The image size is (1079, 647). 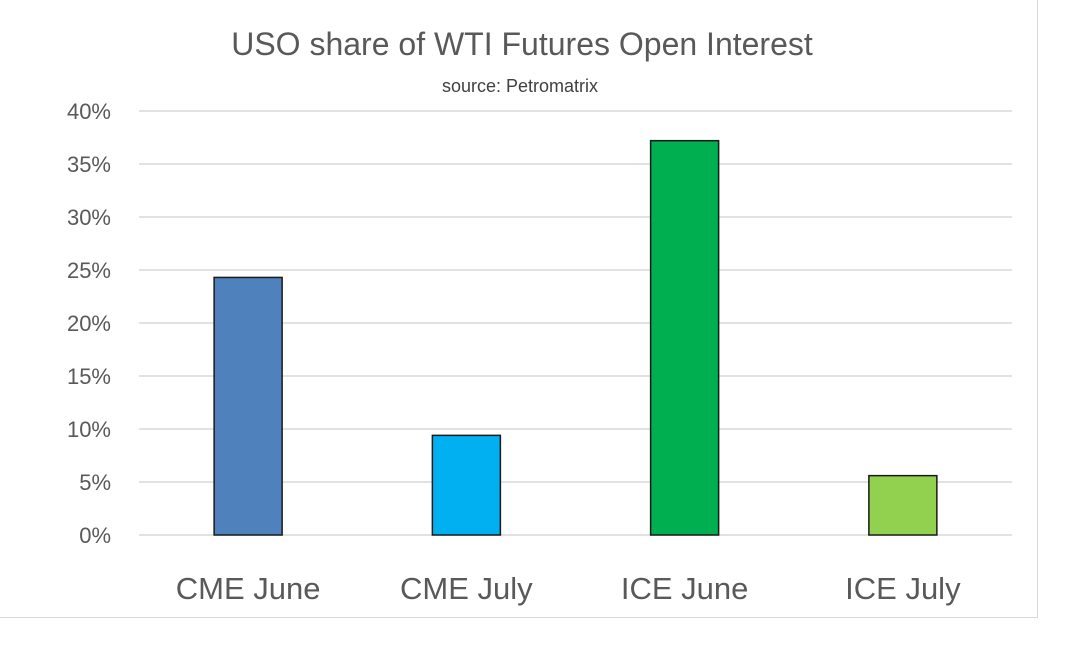 What do you see at coordinates (95, 482) in the screenshot?
I see `y-tick-label: 5%` at bounding box center [95, 482].